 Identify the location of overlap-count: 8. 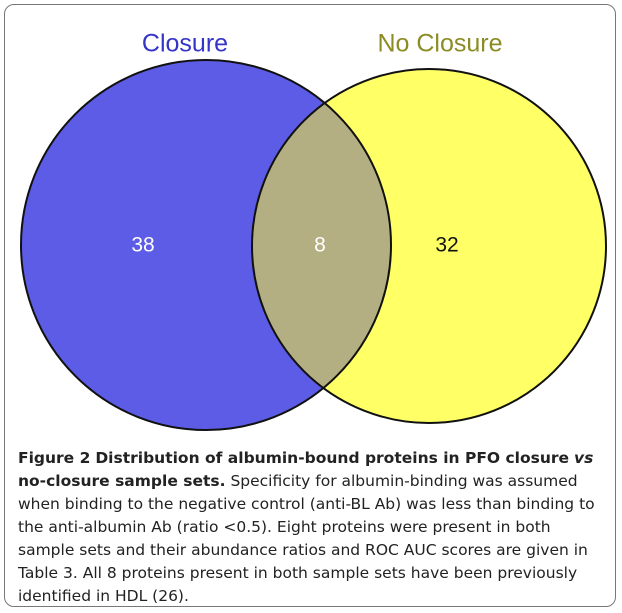
(320, 245).